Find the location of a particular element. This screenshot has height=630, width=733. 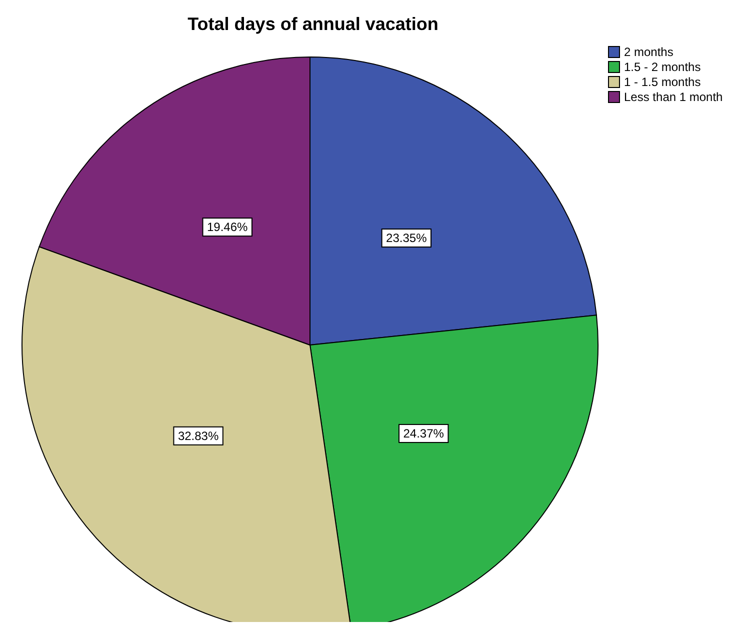

legend-label: Less than 1 month is located at coordinates (673, 97).